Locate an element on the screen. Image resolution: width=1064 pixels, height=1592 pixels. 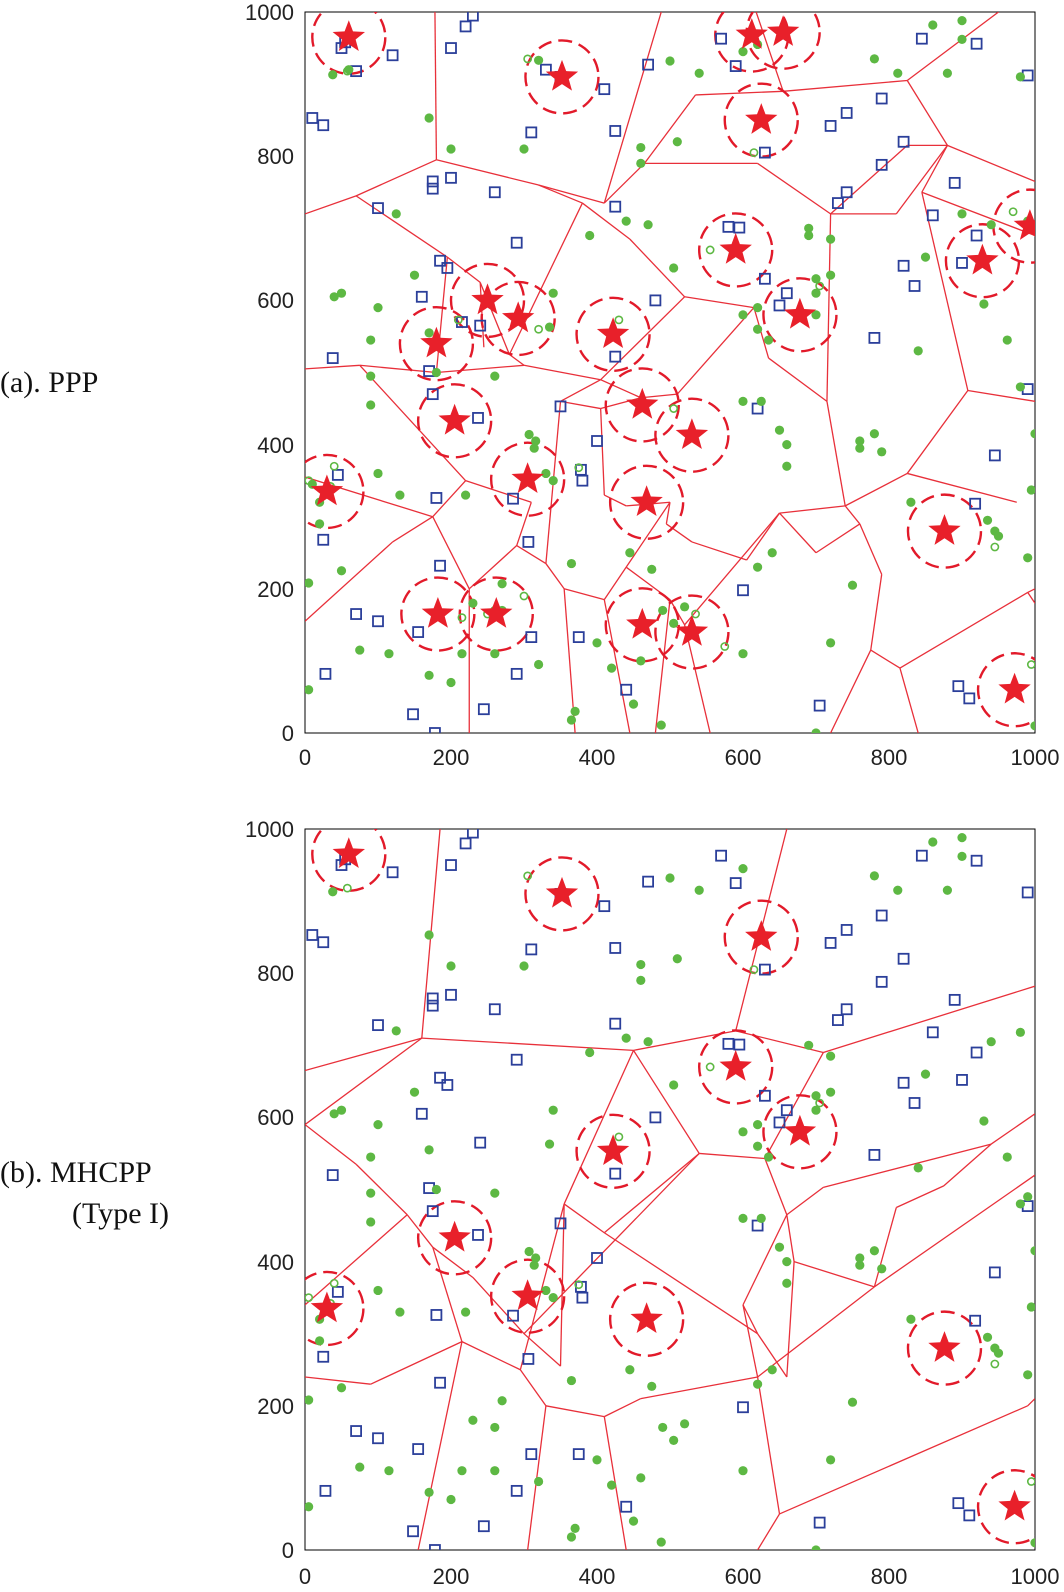
y-tick-label: 800 is located at coordinates (275, 973).